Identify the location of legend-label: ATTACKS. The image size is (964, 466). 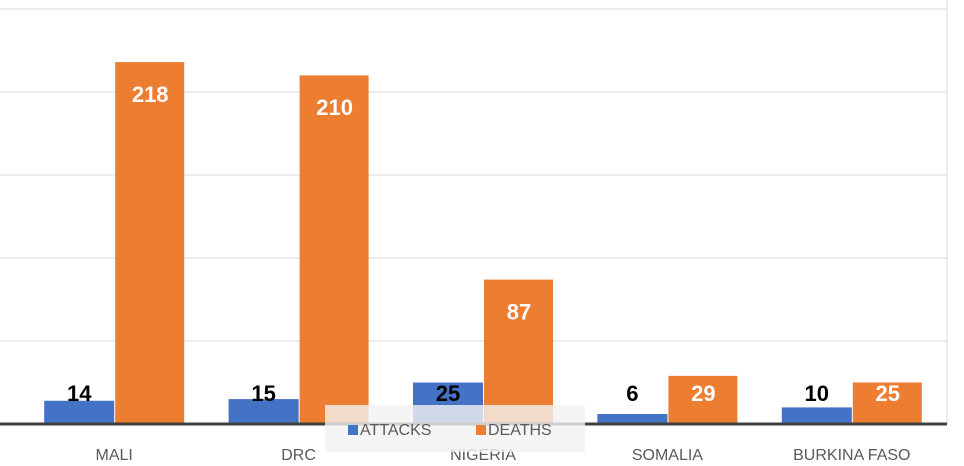
(395, 430).